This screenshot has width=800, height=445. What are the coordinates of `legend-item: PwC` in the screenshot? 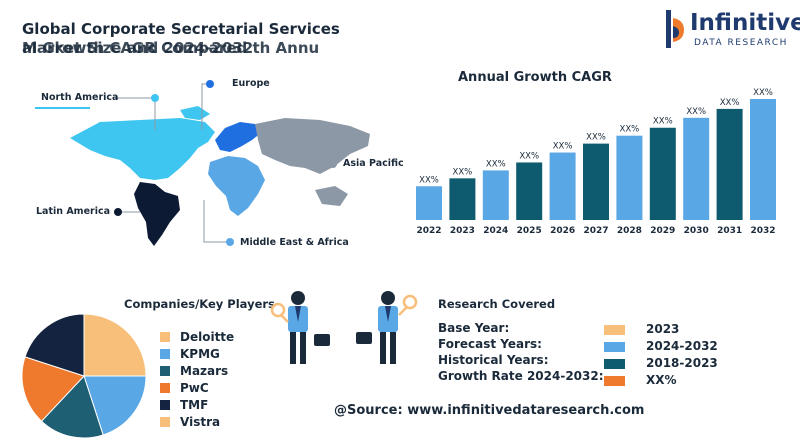 It's located at (197, 387).